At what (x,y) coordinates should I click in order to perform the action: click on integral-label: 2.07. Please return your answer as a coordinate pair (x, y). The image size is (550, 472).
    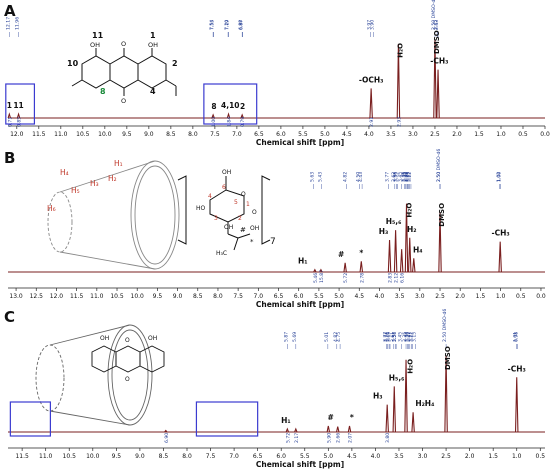
    Looking at the image, I should click on (351, 438).